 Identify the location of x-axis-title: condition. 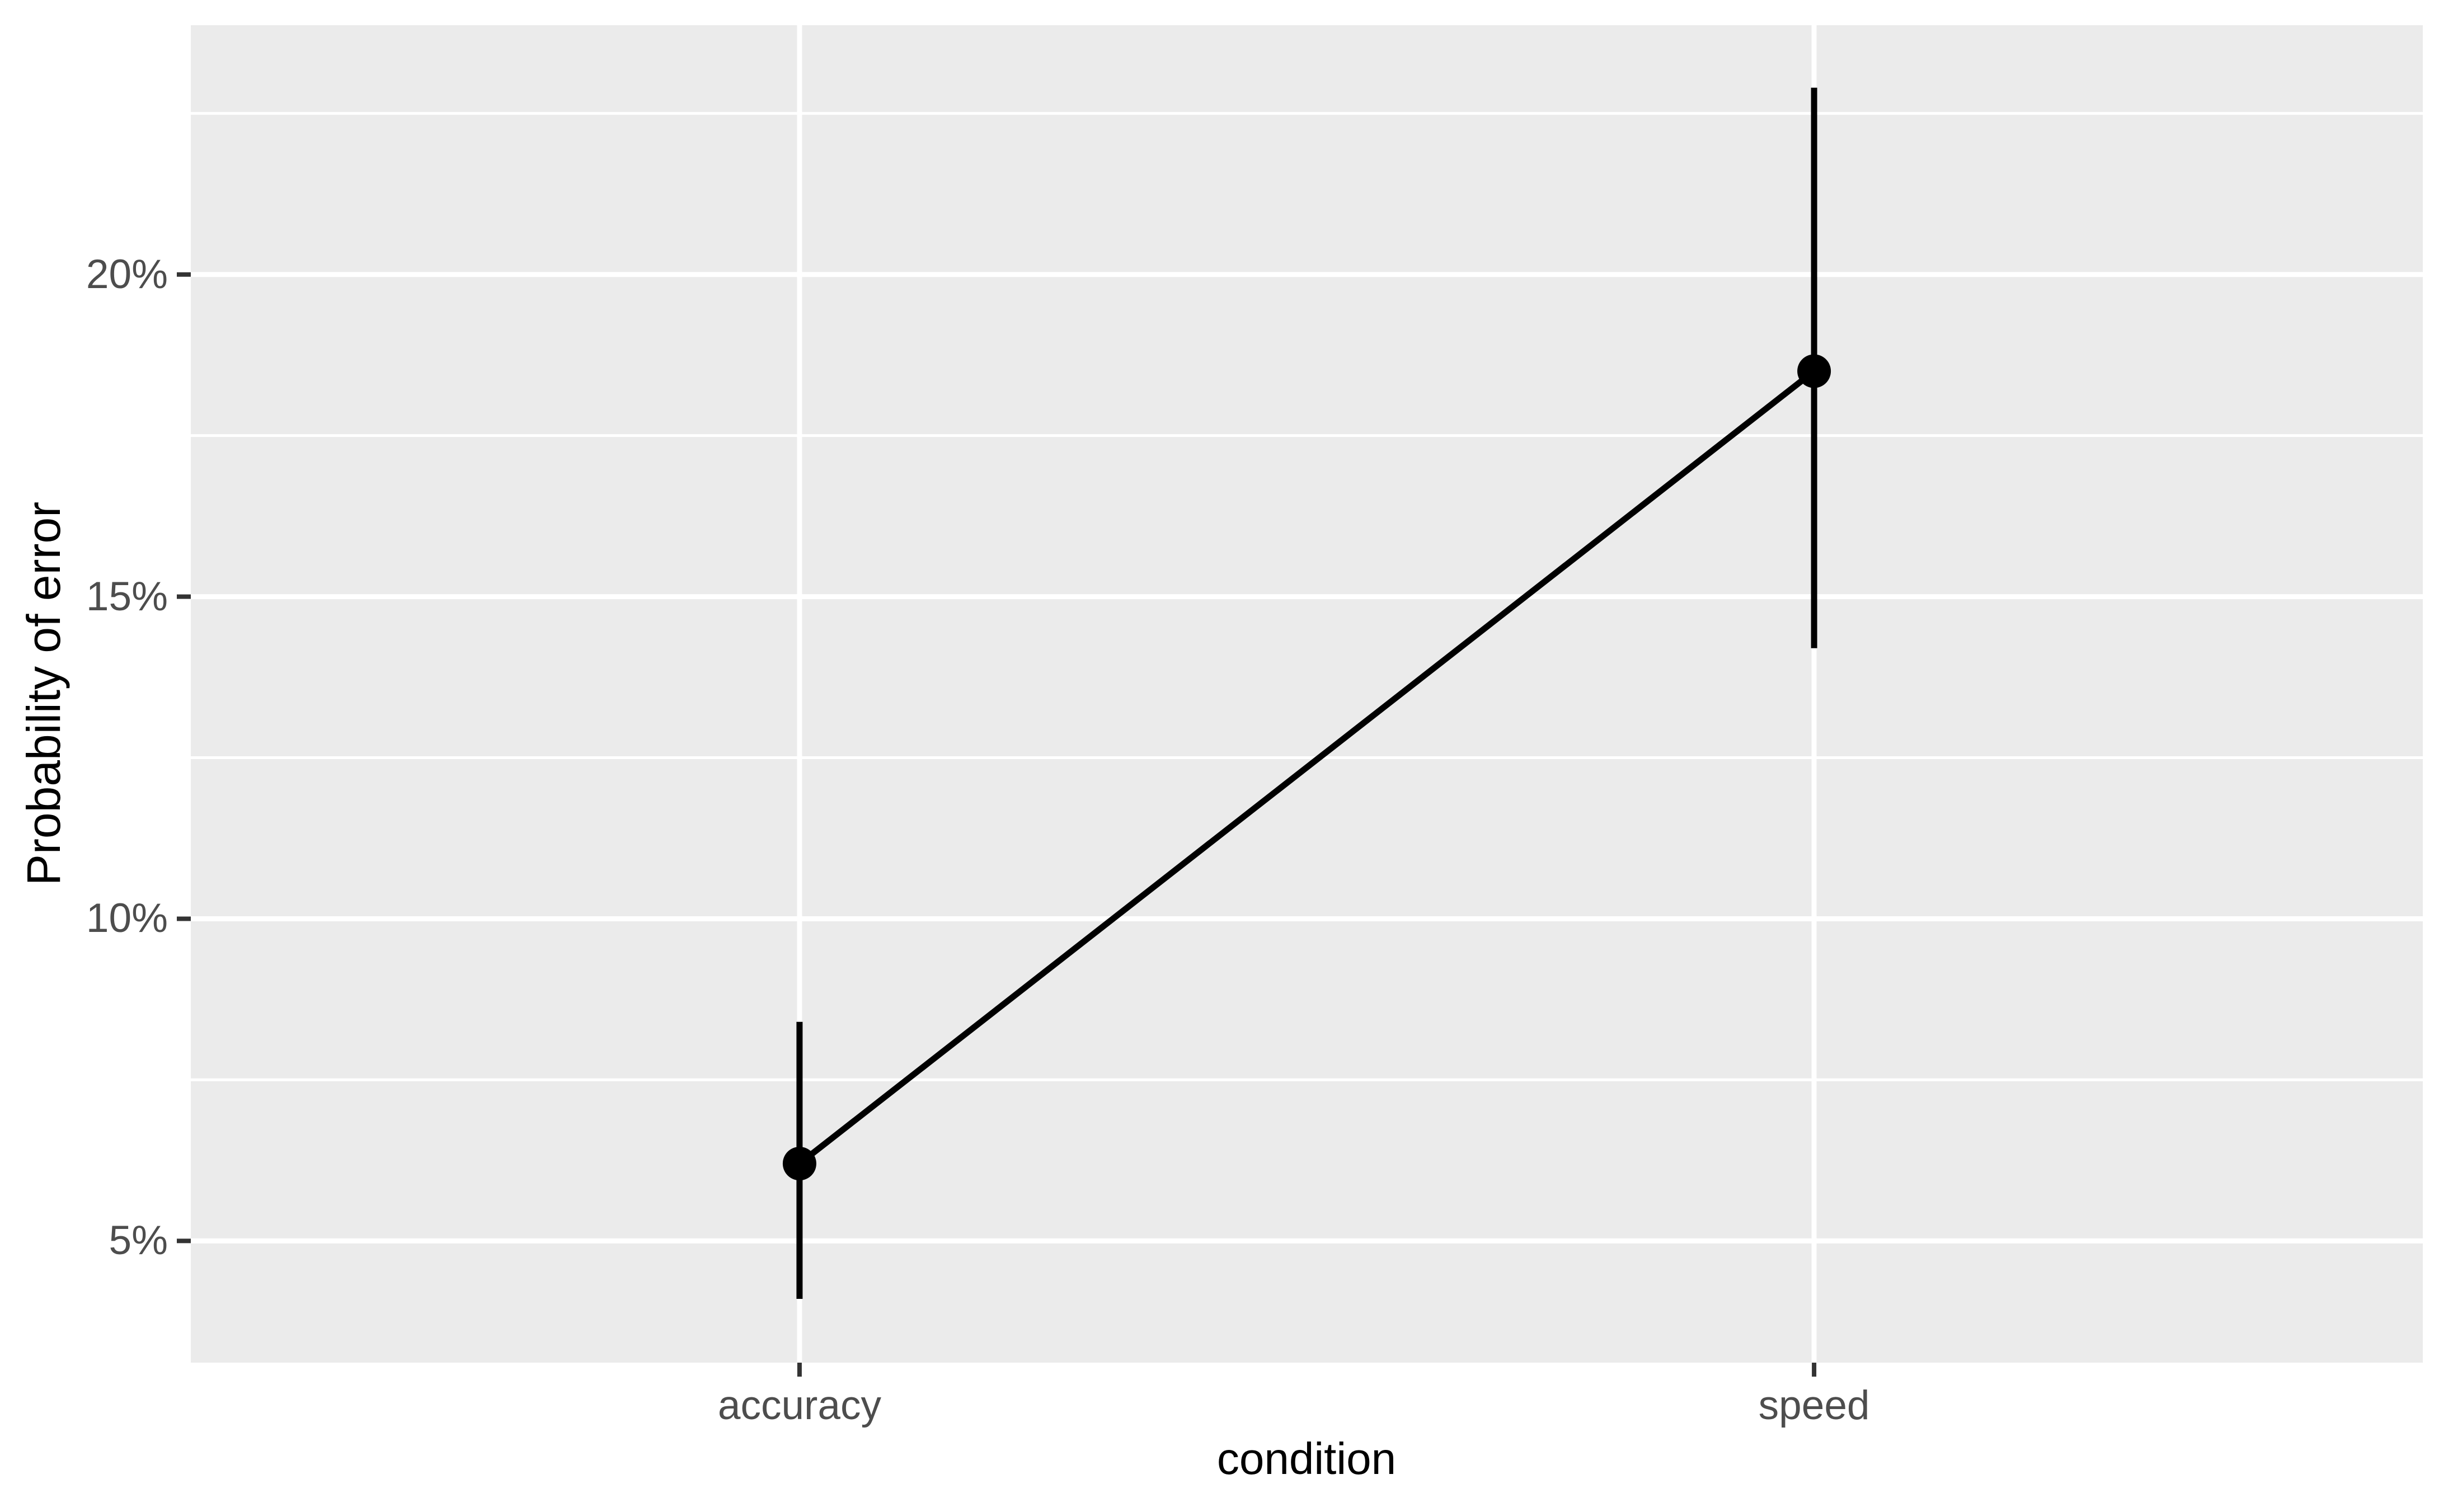
(1306, 1459).